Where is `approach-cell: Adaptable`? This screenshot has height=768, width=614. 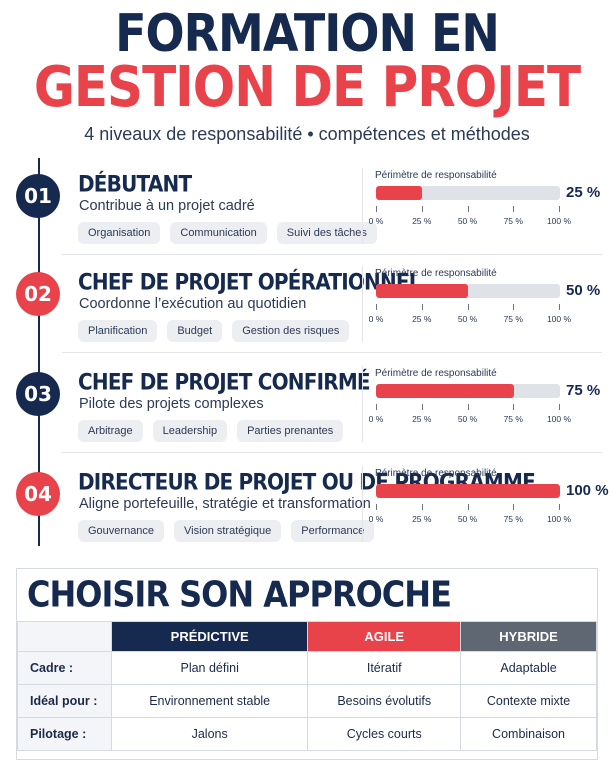
approach-cell: Adaptable is located at coordinates (528, 668).